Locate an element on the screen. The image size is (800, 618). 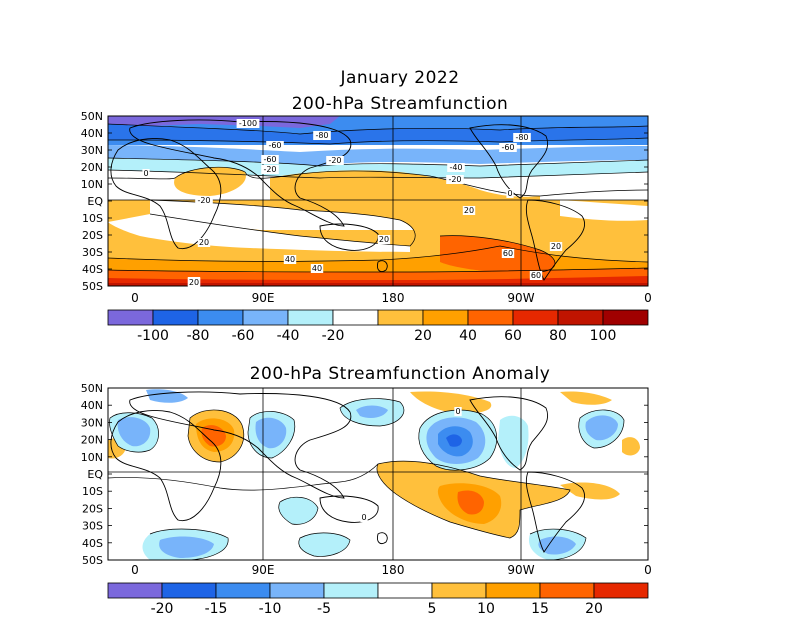
lat-label: 30S is located at coordinates (92, 526).